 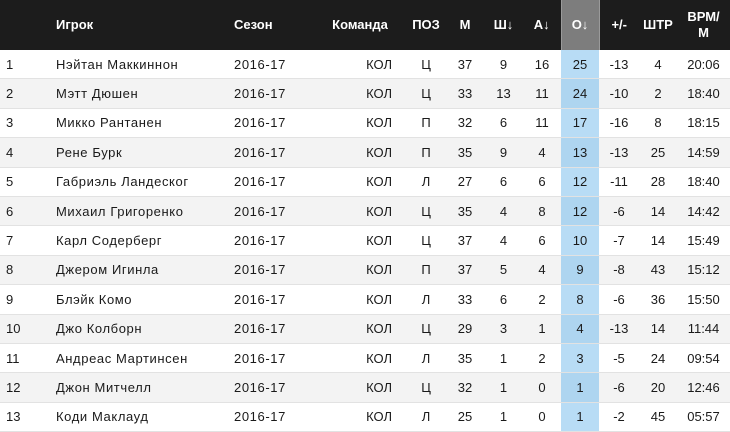 What do you see at coordinates (503, 211) in the screenshot?
I see `cell-goals: 4` at bounding box center [503, 211].